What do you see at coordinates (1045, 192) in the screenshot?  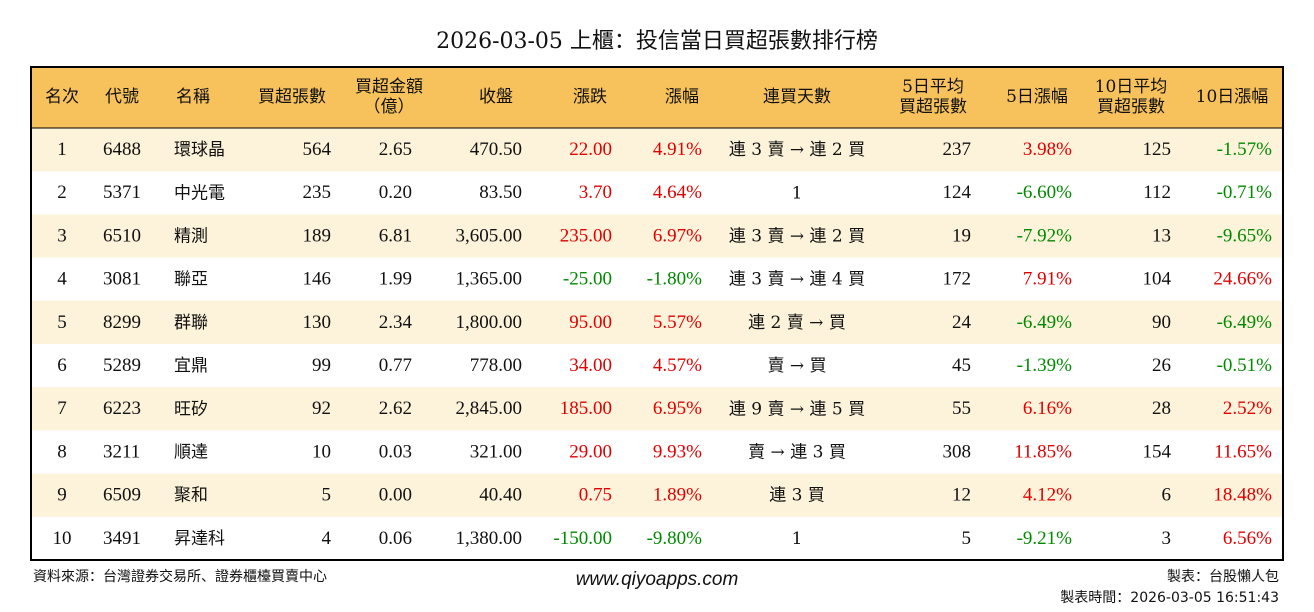 I see `cell: -6.60%` at bounding box center [1045, 192].